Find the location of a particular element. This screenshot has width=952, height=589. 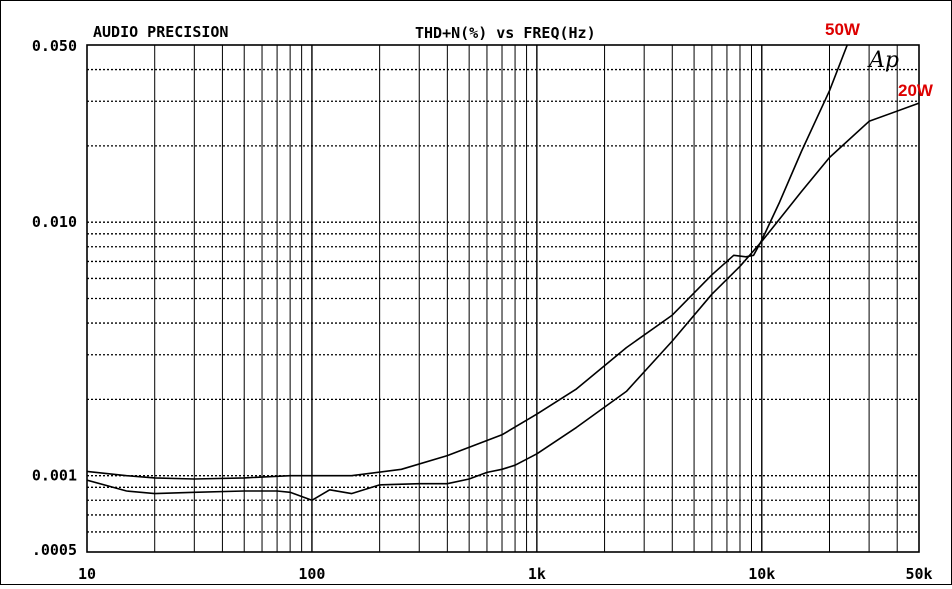

x-tick-label: 10 is located at coordinates (87, 574).